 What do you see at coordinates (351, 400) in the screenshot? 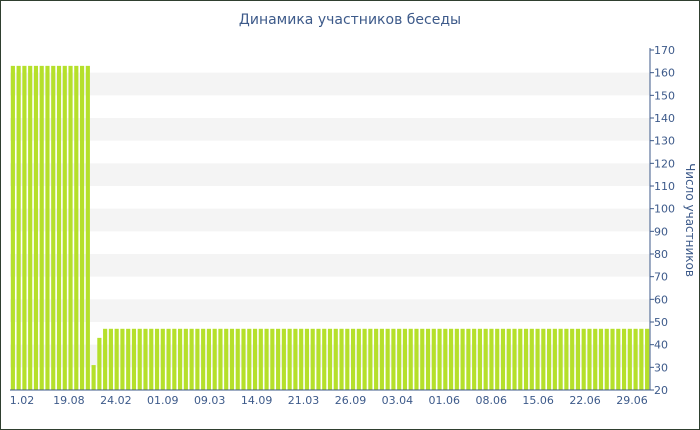
I see `x-tick-label: 26.09` at bounding box center [351, 400].